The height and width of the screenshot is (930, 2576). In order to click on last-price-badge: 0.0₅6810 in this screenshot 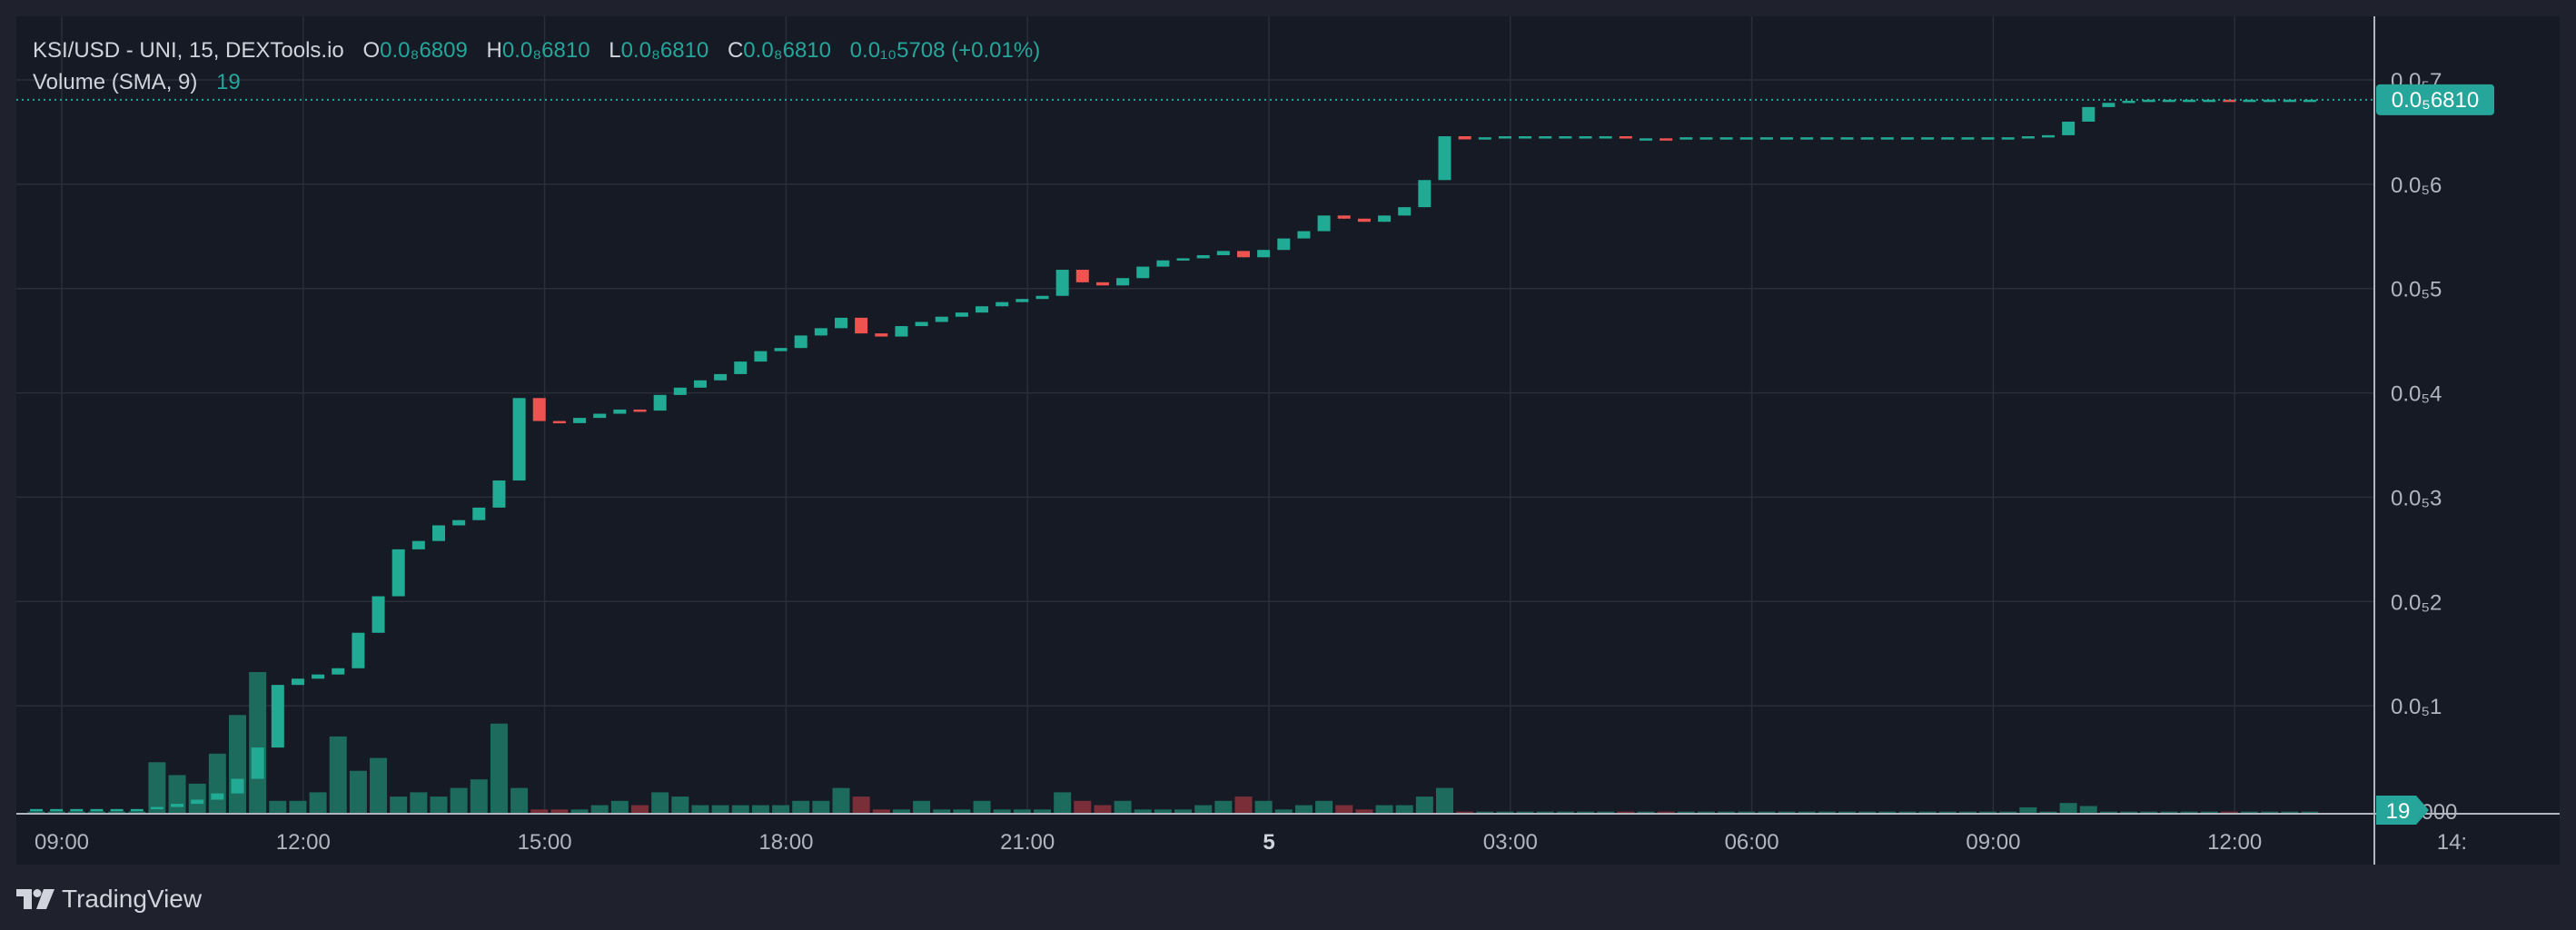, I will do `click(2435, 99)`.